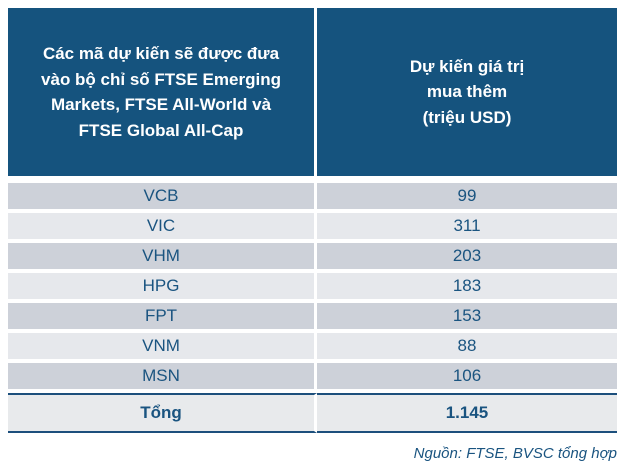 The image size is (624, 463). Describe the element at coordinates (515, 453) in the screenshot. I see `source-note: Nguồn: FTSE, BVSC tổng hợp` at that location.